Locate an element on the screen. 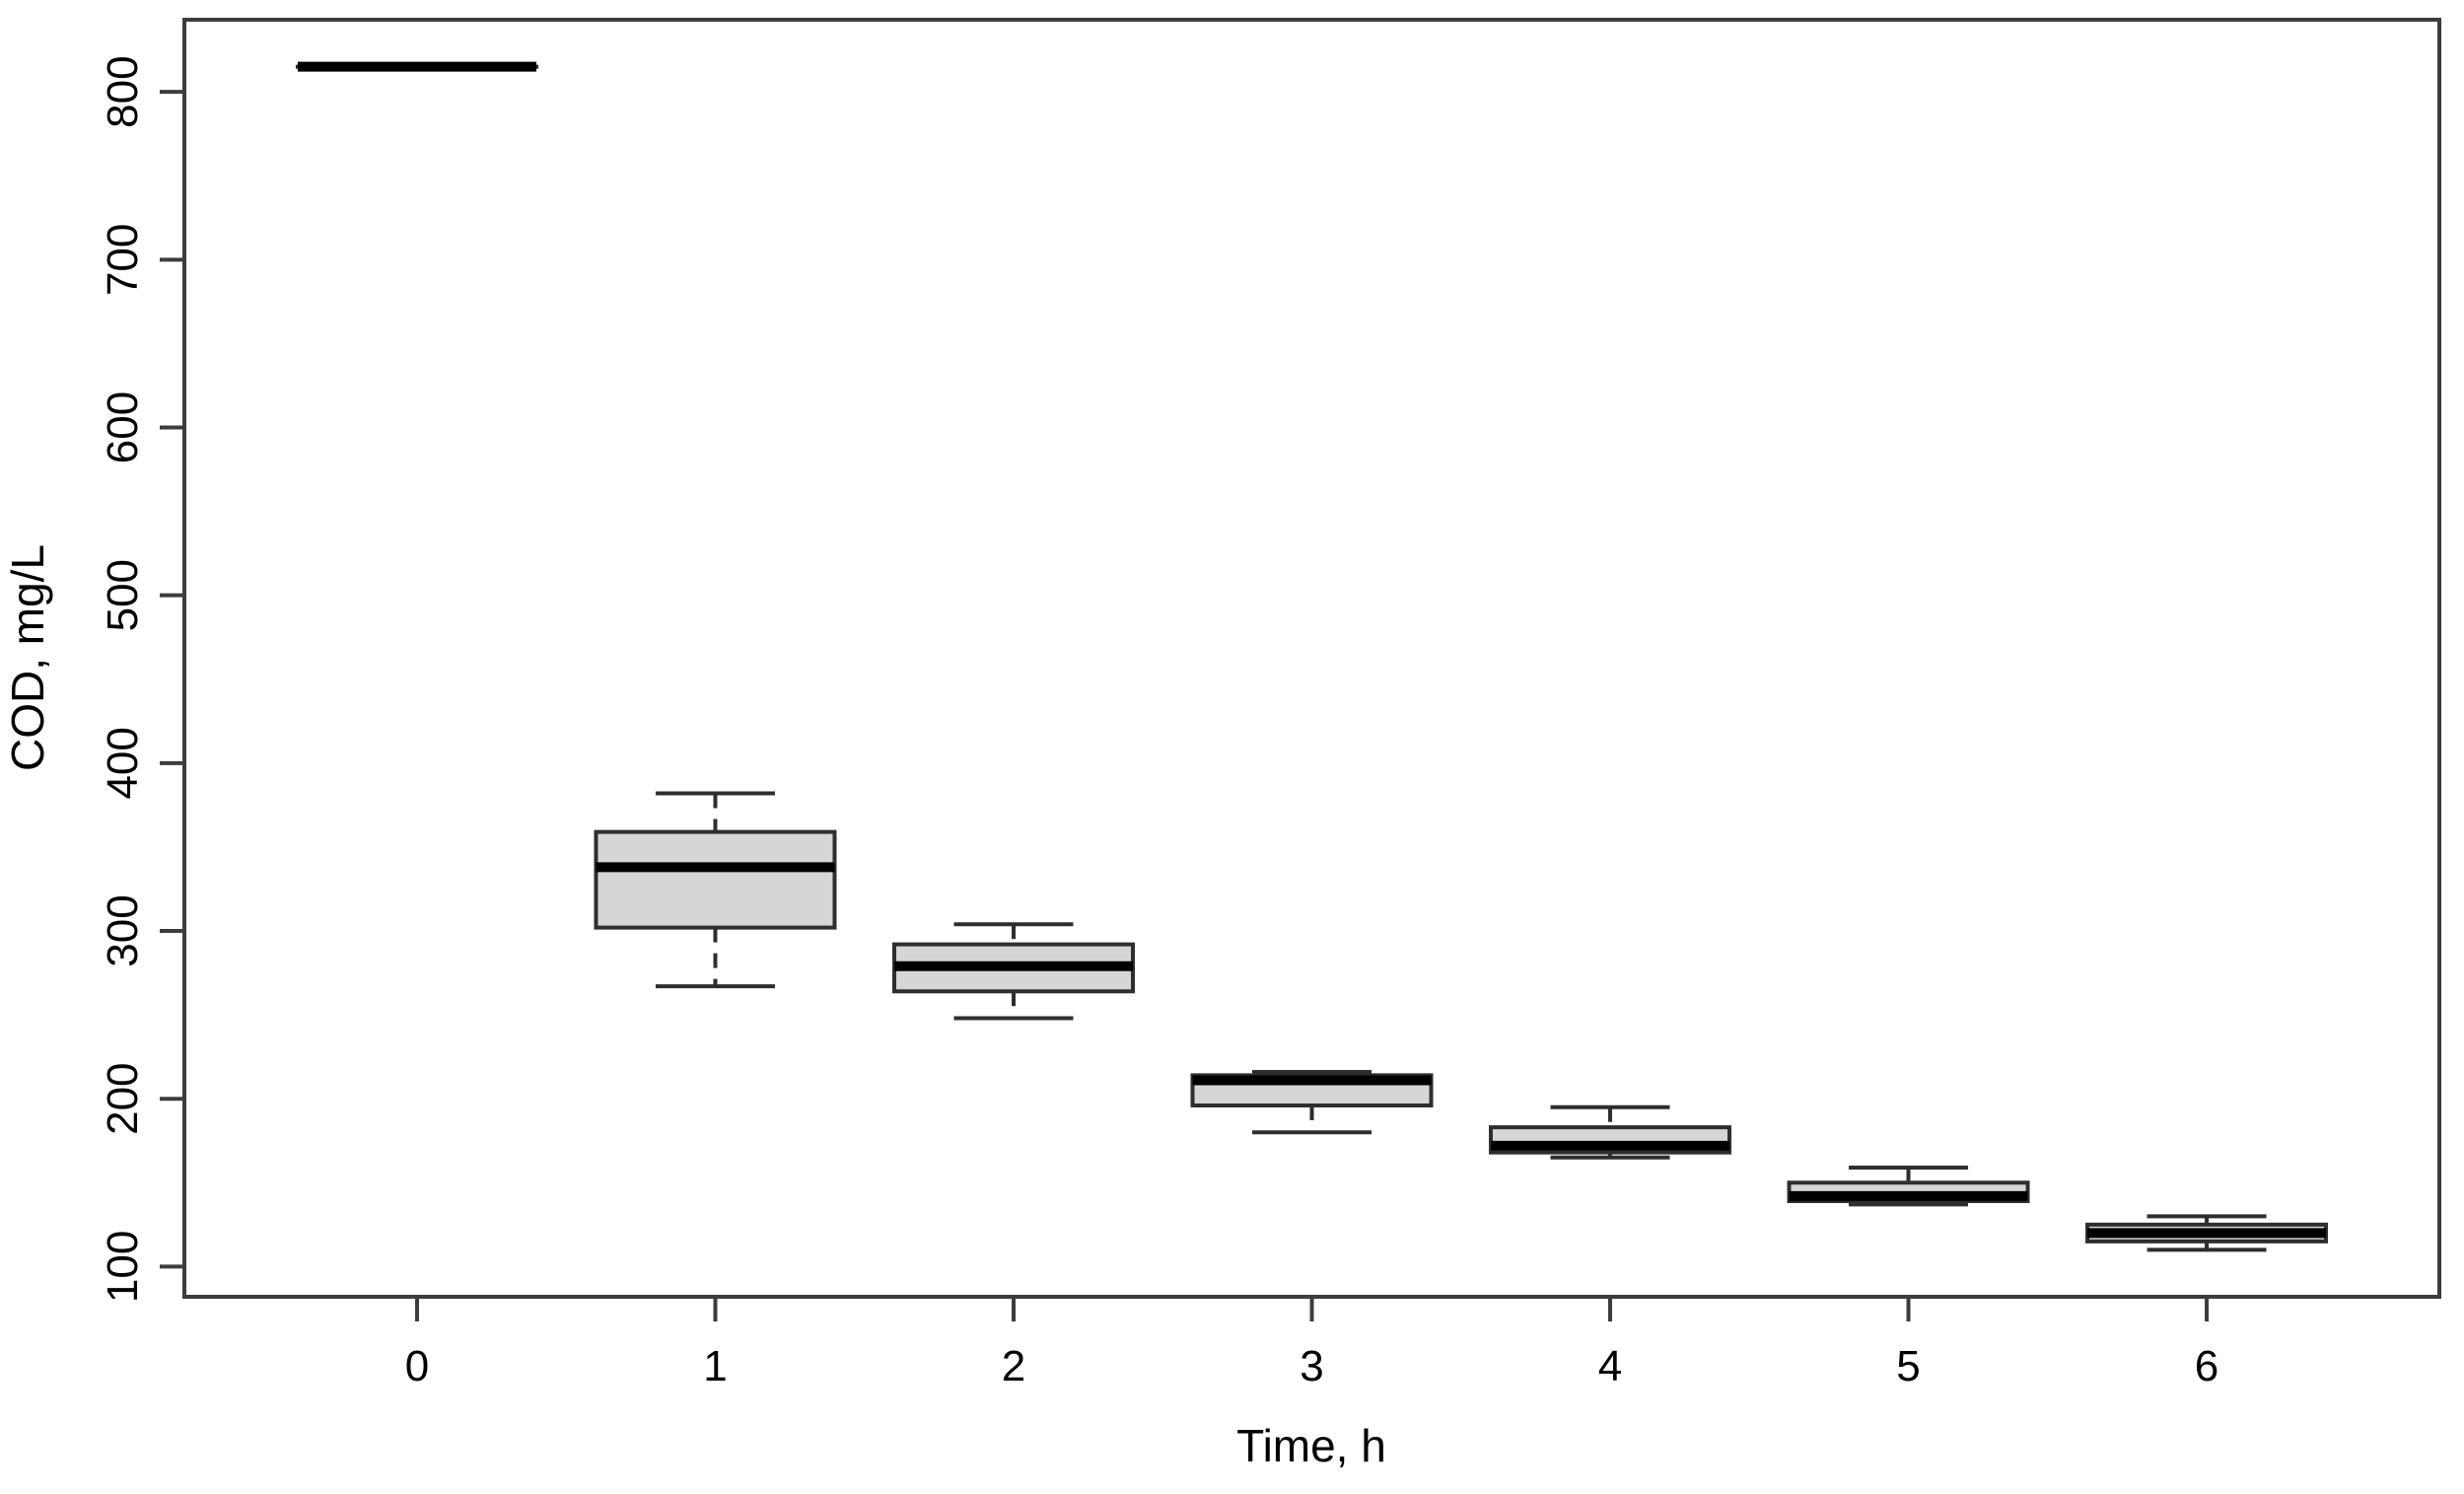 The width and height of the screenshot is (2464, 1494). x-axis: 0 1 2 3 4 5 6 is located at coordinates (1312, 1343).